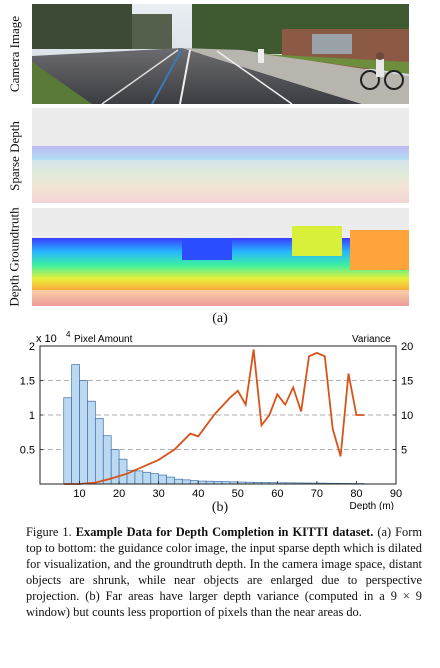 Image resolution: width=440 pixels, height=668 pixels. Describe the element at coordinates (119, 494) in the screenshot. I see `x-tick-label: 20` at that location.